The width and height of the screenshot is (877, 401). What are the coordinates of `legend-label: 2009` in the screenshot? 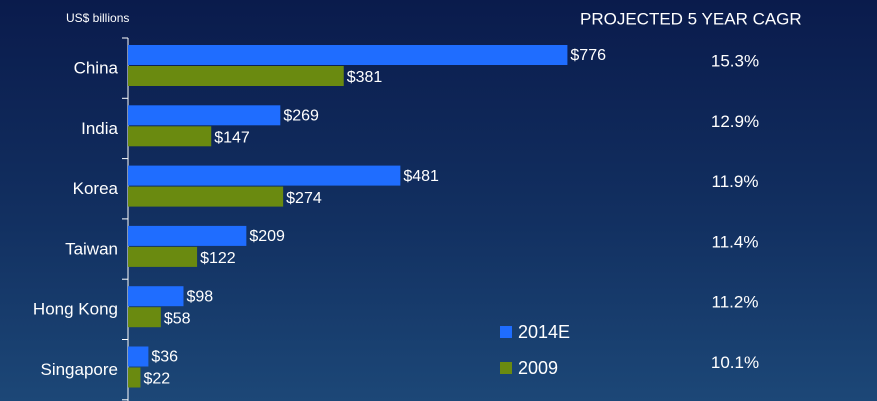 It's located at (538, 368).